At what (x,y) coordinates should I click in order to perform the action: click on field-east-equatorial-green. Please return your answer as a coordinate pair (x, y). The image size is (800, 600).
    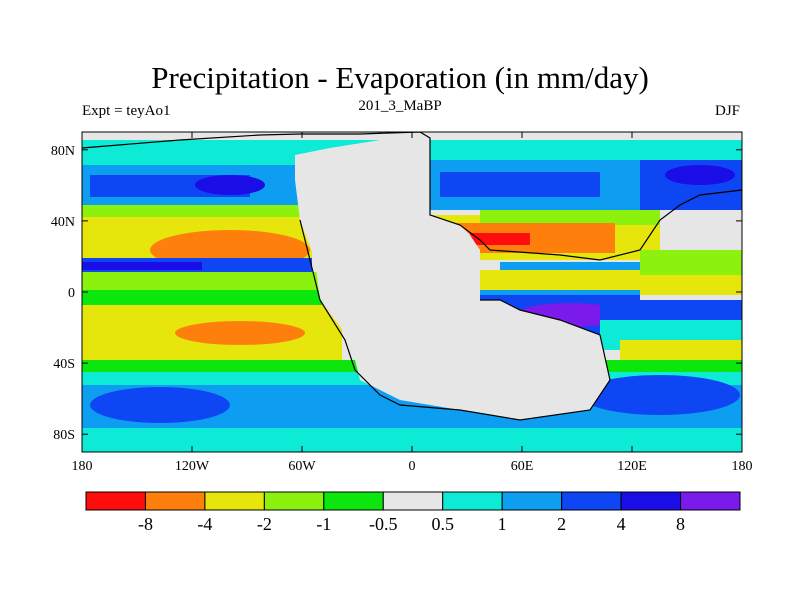
    Looking at the image, I should click on (691, 262).